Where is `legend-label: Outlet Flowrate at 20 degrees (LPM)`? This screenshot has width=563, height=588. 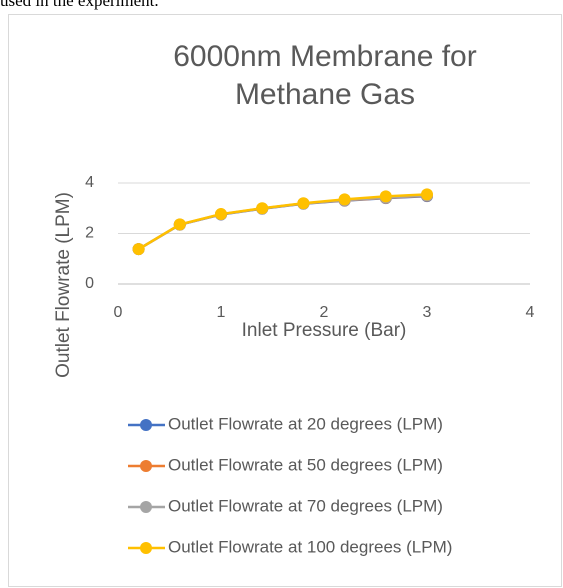 legend-label: Outlet Flowrate at 20 degrees (LPM) is located at coordinates (305, 423).